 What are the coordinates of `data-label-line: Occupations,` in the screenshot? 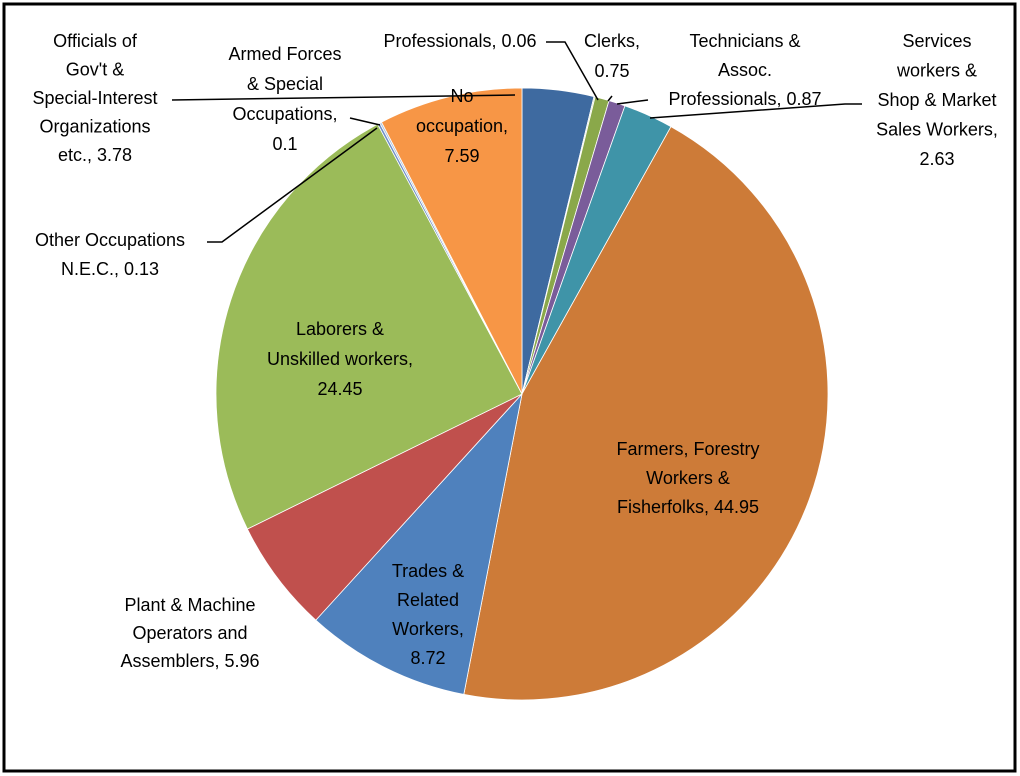 It's located at (284, 114).